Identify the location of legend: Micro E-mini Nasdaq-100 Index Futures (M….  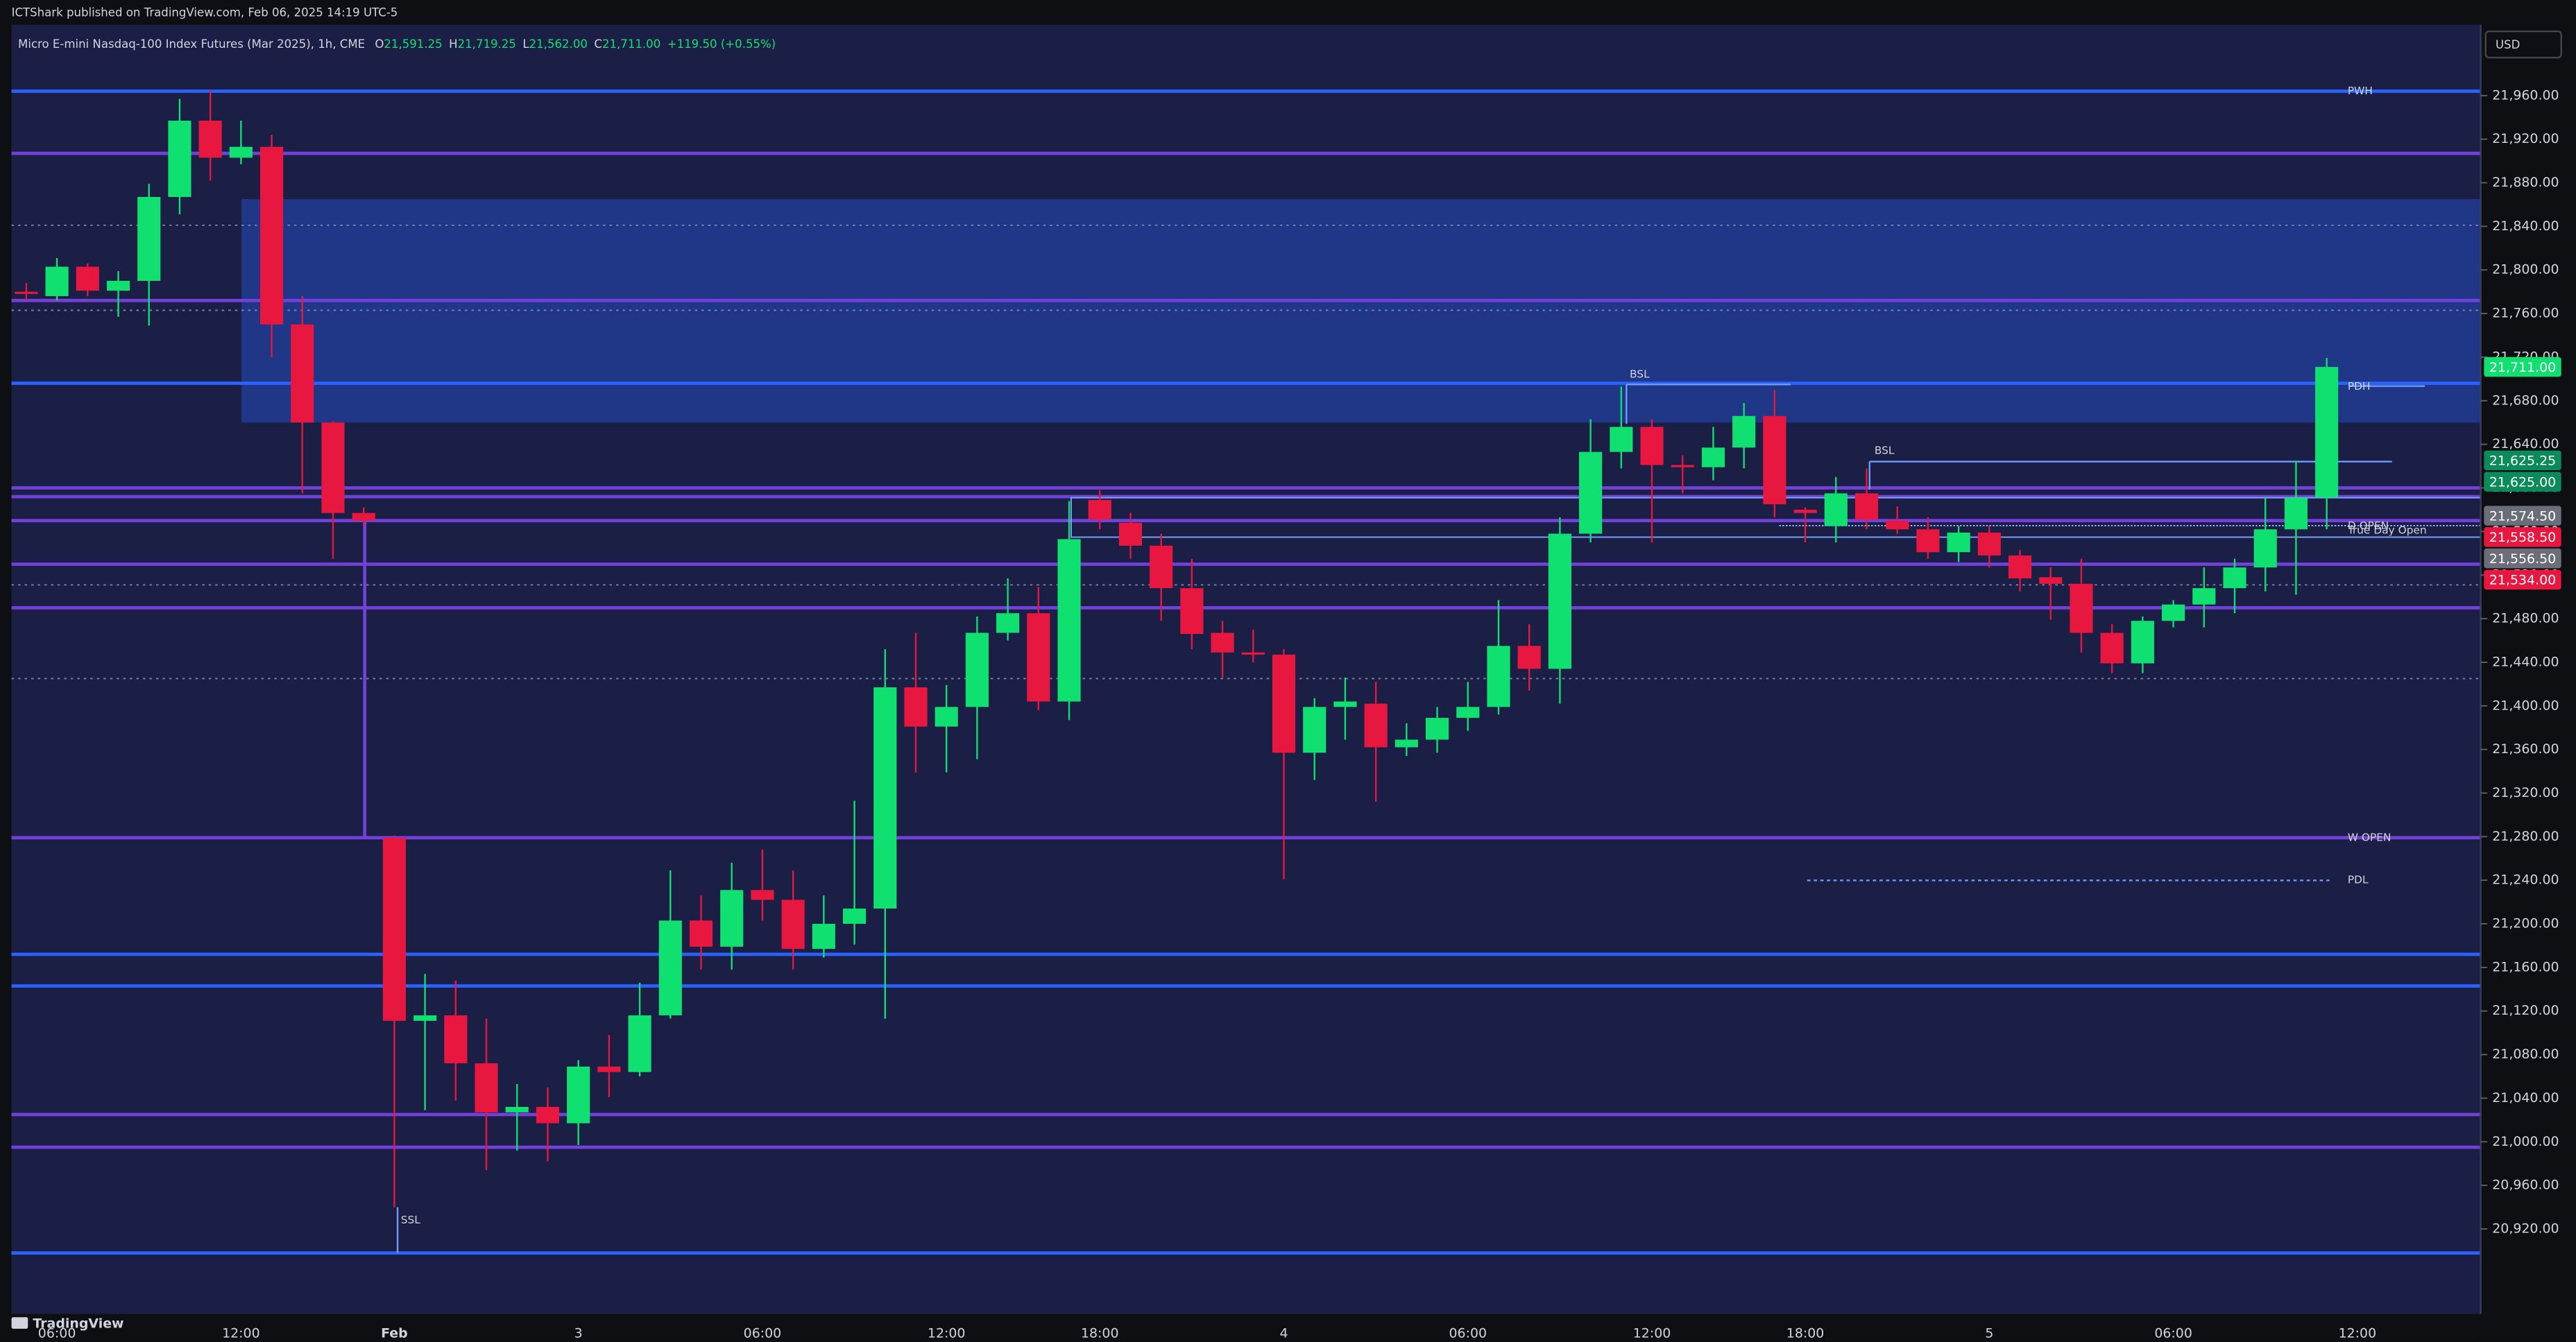
(397, 44).